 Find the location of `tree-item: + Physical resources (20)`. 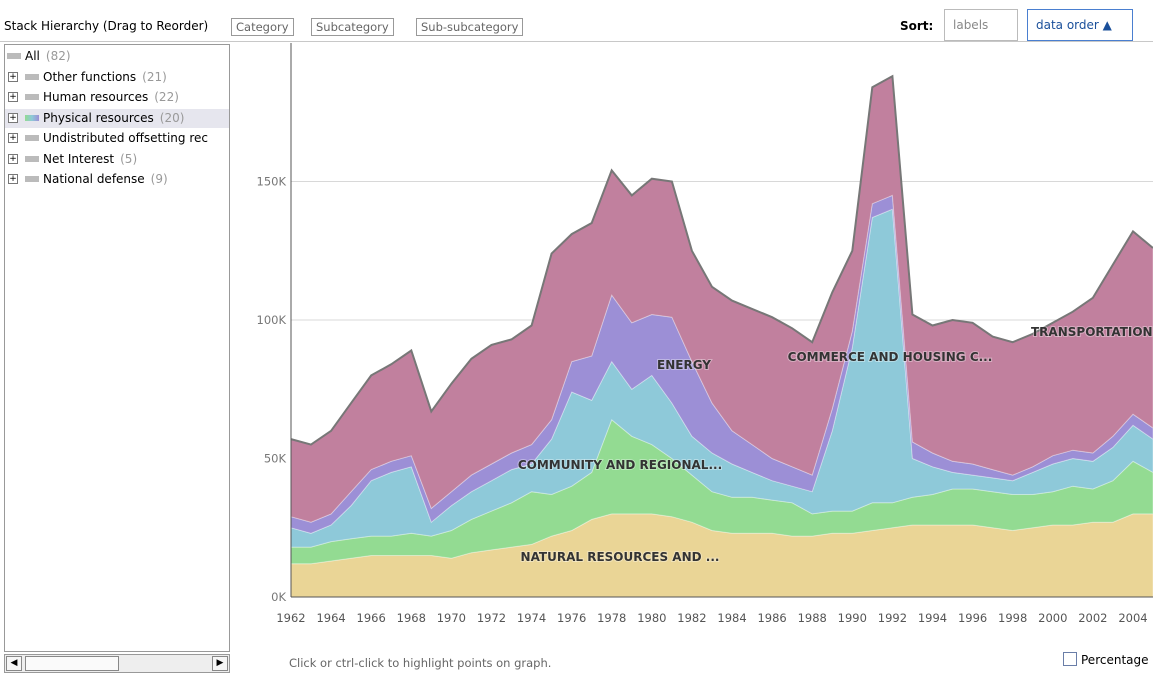

tree-item: + Physical resources (20) is located at coordinates (117, 118).